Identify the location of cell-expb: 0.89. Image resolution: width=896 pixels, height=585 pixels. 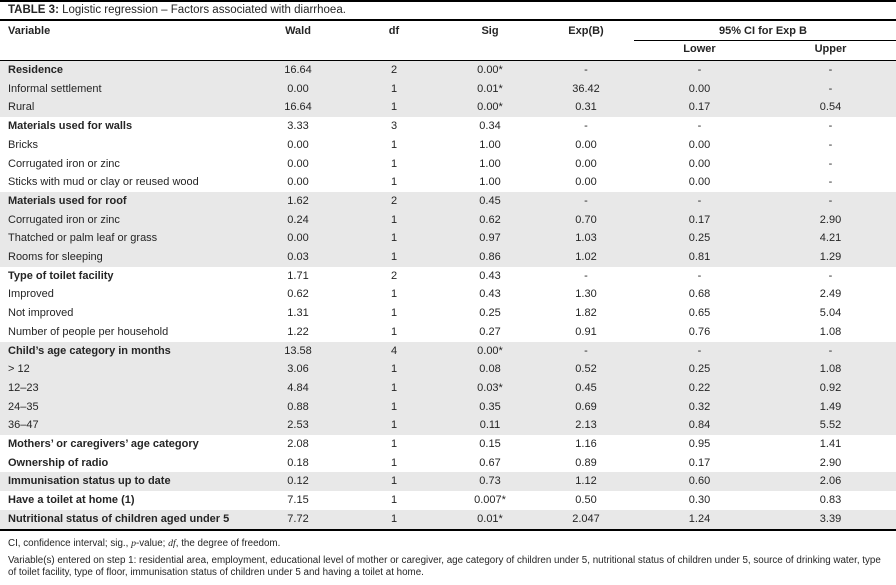
(586, 462).